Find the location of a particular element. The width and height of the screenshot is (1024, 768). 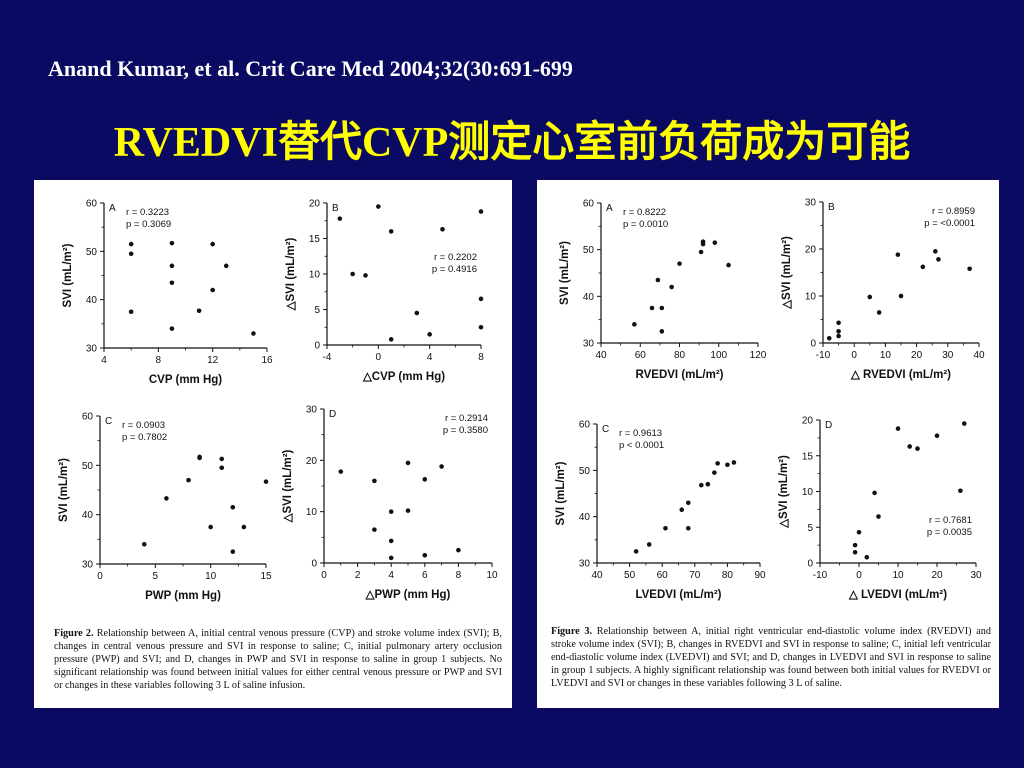

y-tick-label: 5 is located at coordinates (810, 528).